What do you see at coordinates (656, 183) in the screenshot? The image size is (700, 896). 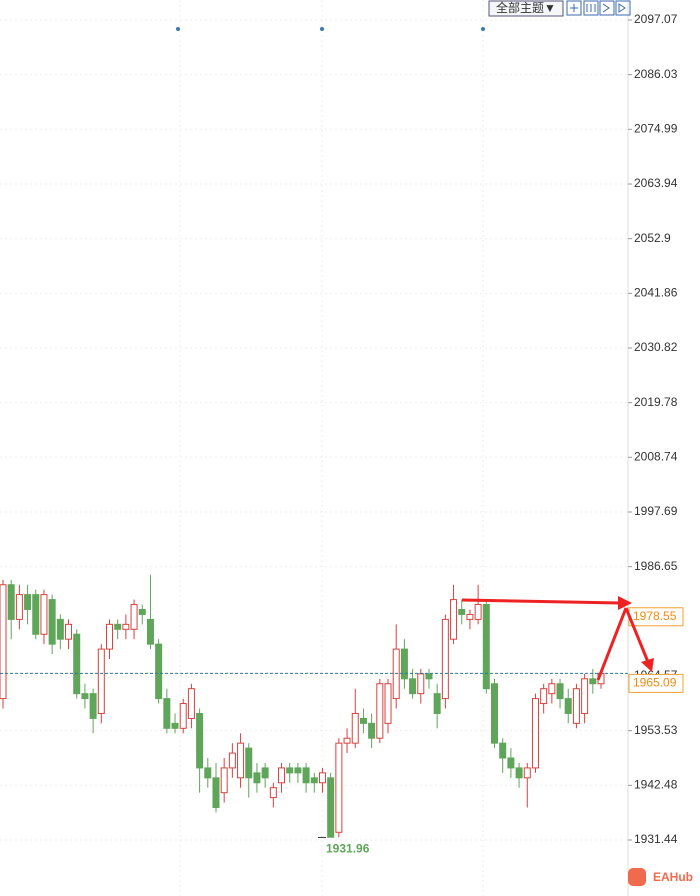 I see `y-tick-label: 2063.94` at bounding box center [656, 183].